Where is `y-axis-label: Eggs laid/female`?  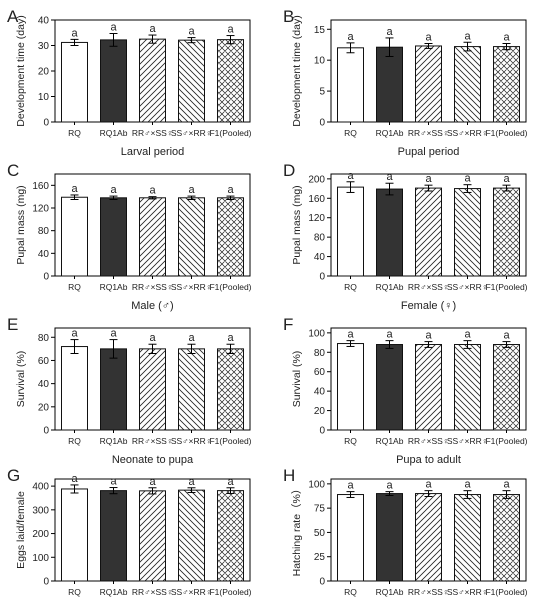
y-axis-label: Eggs laid/female is located at coordinates (21, 530).